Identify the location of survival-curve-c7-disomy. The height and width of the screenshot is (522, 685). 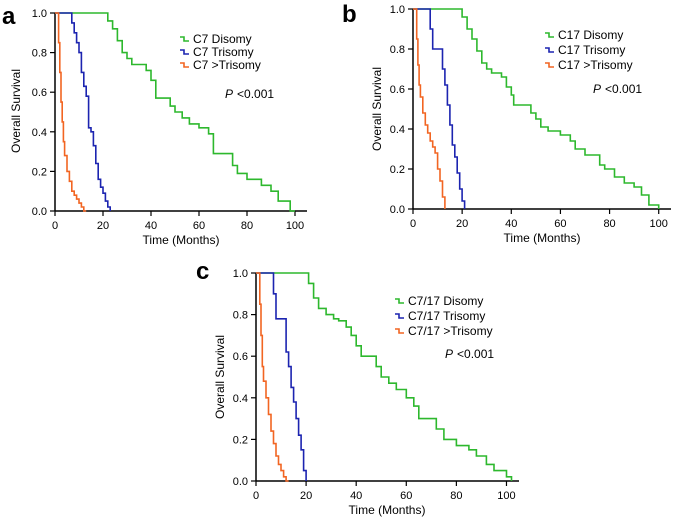
(175, 112).